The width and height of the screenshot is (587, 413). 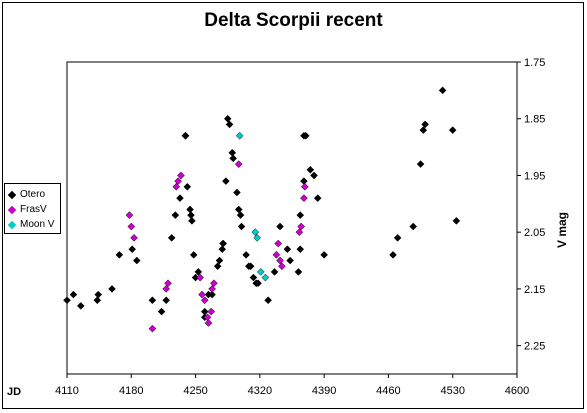 I want to click on x-tick-label: 4390, so click(x=324, y=391).